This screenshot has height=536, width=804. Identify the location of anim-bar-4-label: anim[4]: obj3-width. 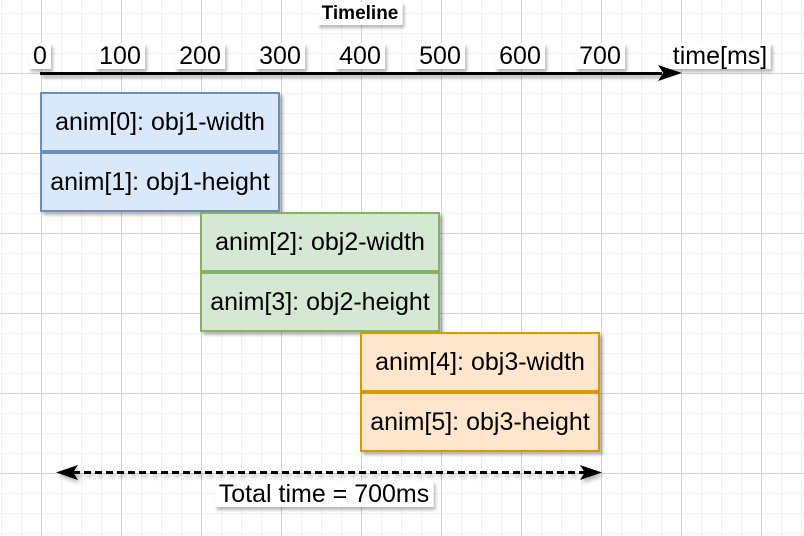
(480, 361).